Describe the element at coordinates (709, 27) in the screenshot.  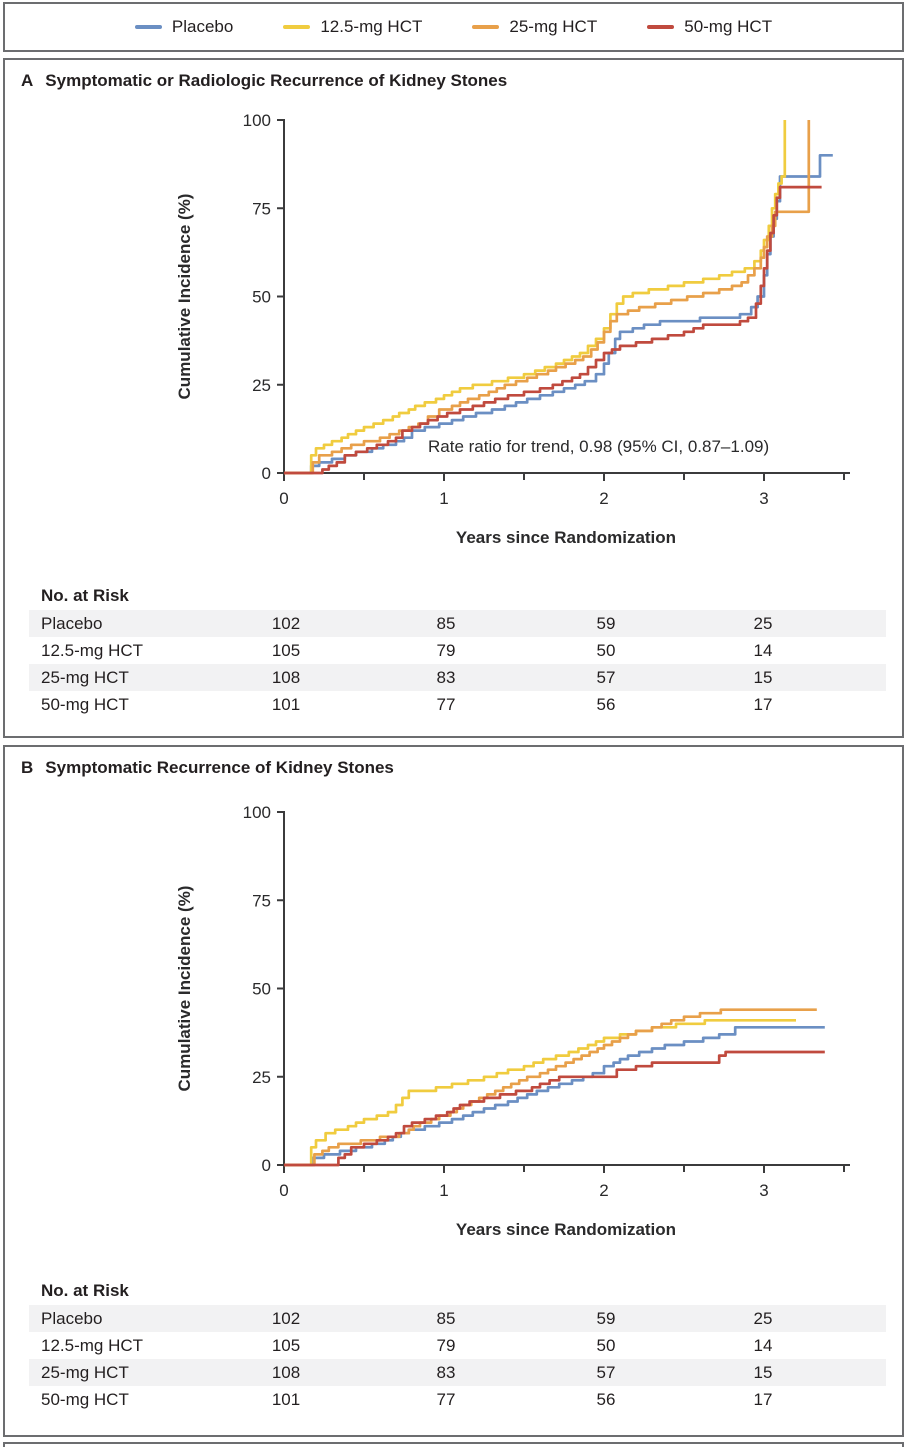
I see `legend-item-50-hct: 50-mg HCT` at that location.